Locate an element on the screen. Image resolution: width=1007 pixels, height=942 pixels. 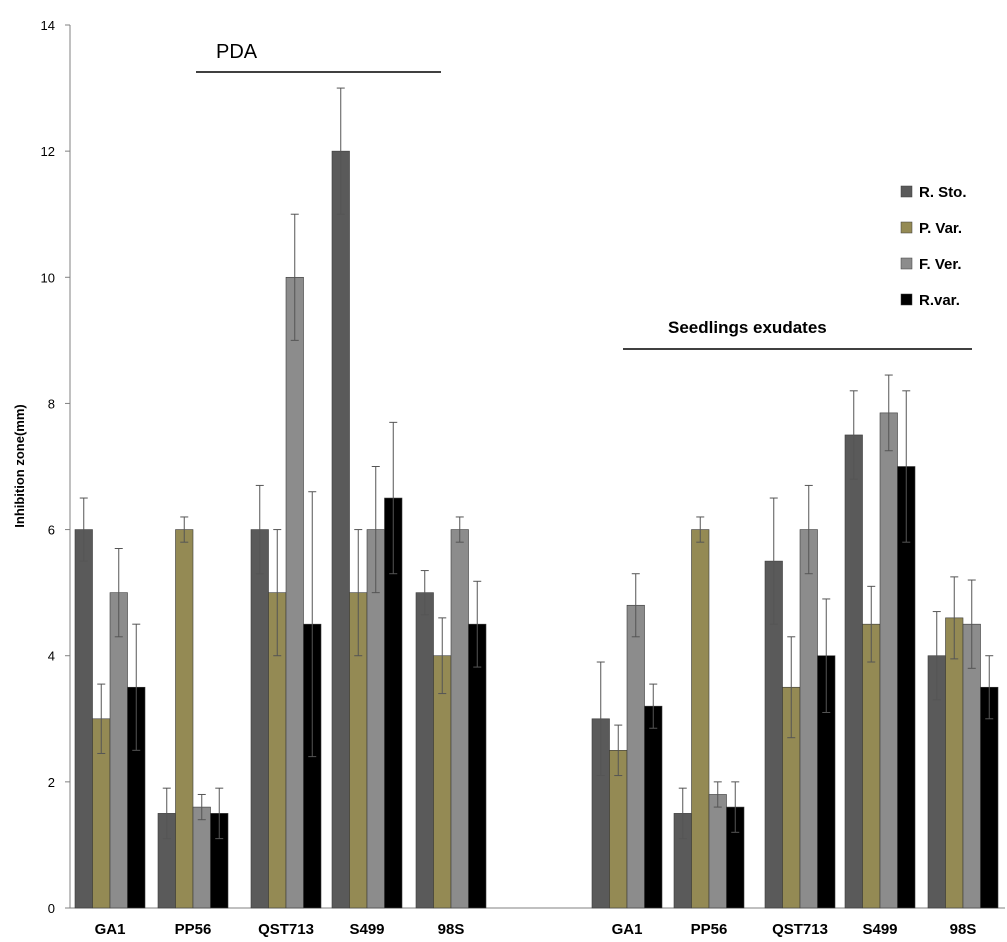
y-tick-label: 0 is located at coordinates (51, 908).